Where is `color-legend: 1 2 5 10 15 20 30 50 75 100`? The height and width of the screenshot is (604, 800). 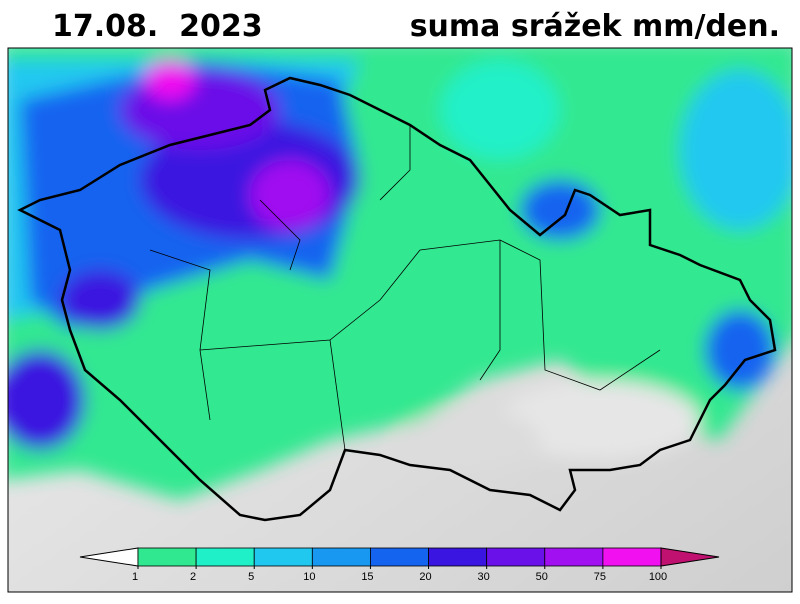
color-legend: 1 2 5 10 15 20 30 50 75 100 is located at coordinates (399, 565).